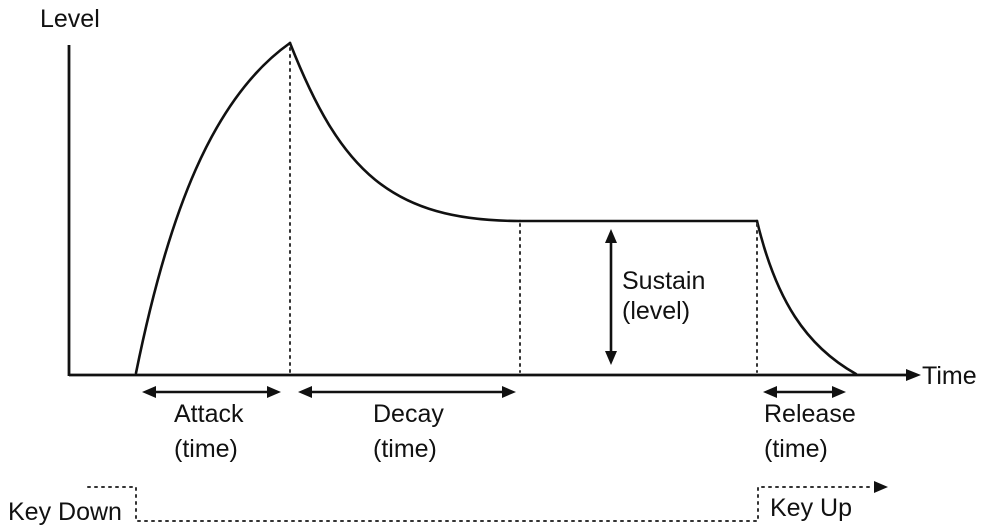  I want to click on sustain-label: Sustain, so click(663, 281).